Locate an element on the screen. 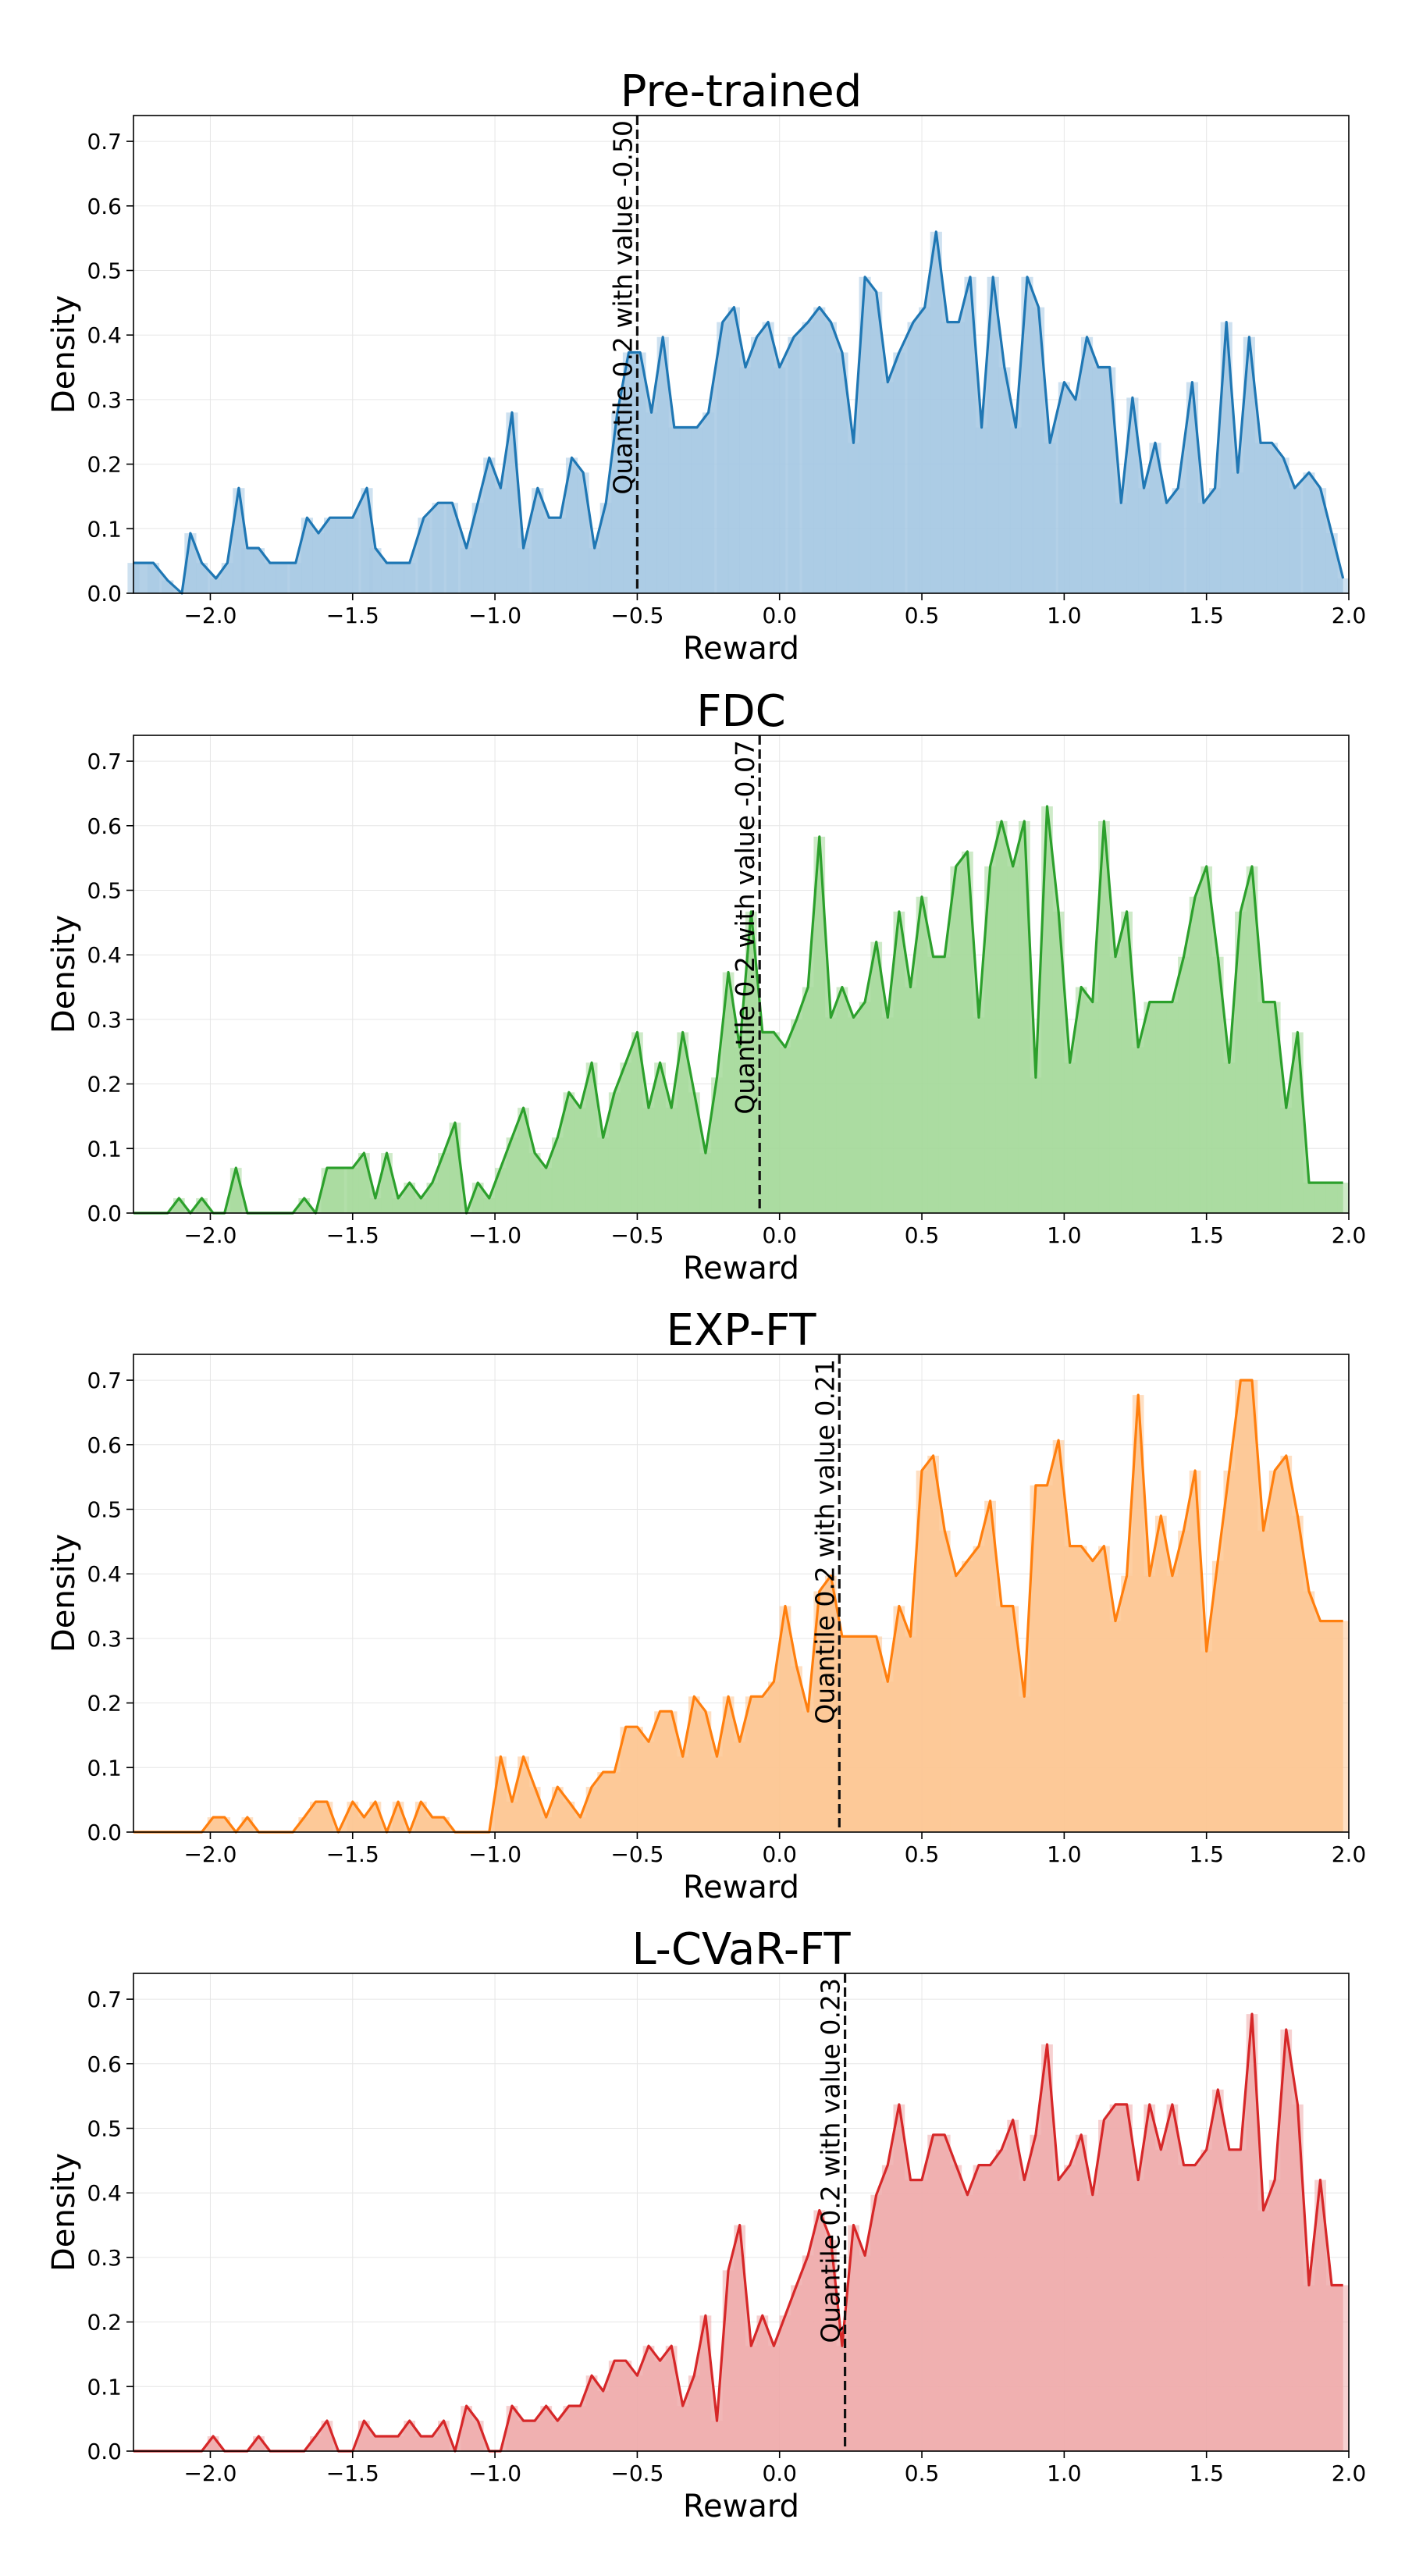 This screenshot has height=2576, width=1405. quantile-label: Quantile 0.2 with value 0.21 is located at coordinates (824, 1541).